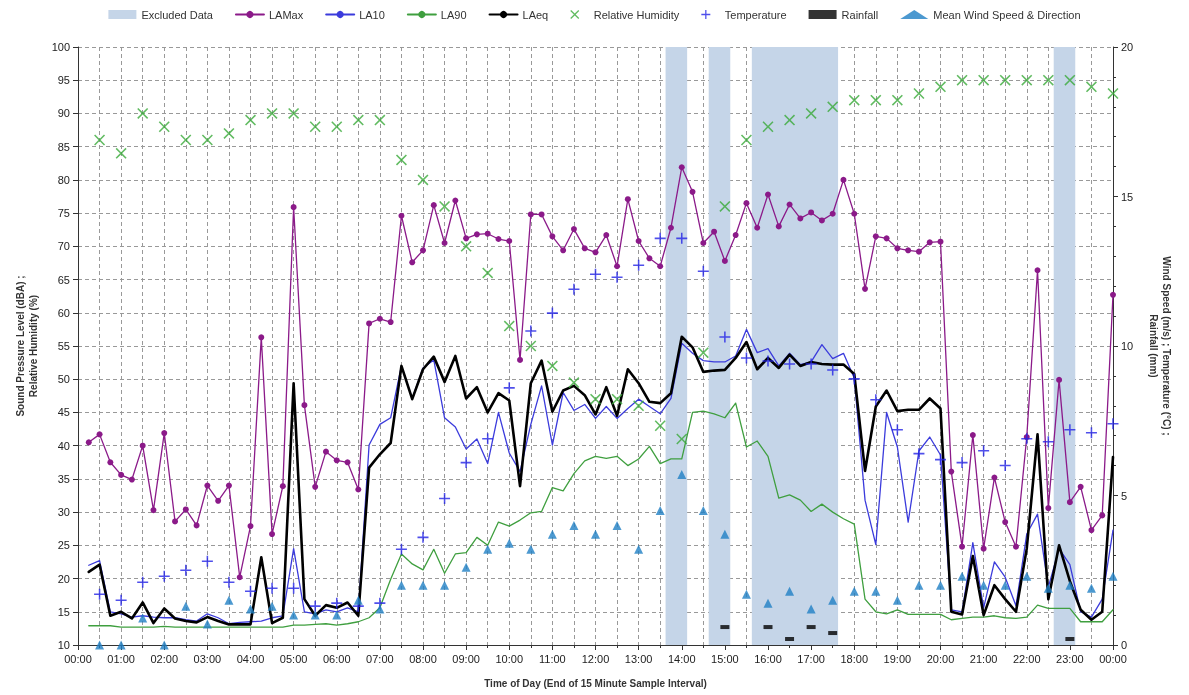 The image size is (1189, 695). What do you see at coordinates (466, 658) in the screenshot?
I see `x-tick-label: 09:00` at bounding box center [466, 658].